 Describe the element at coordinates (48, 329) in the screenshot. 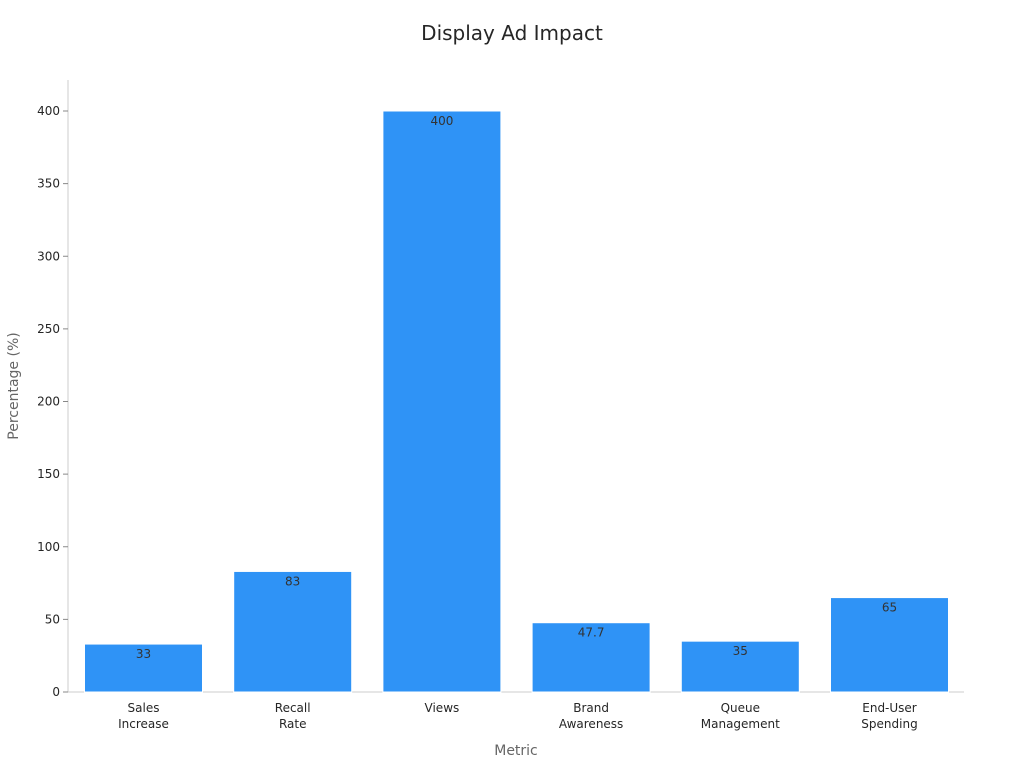

I see `y-tick-label: 250` at that location.